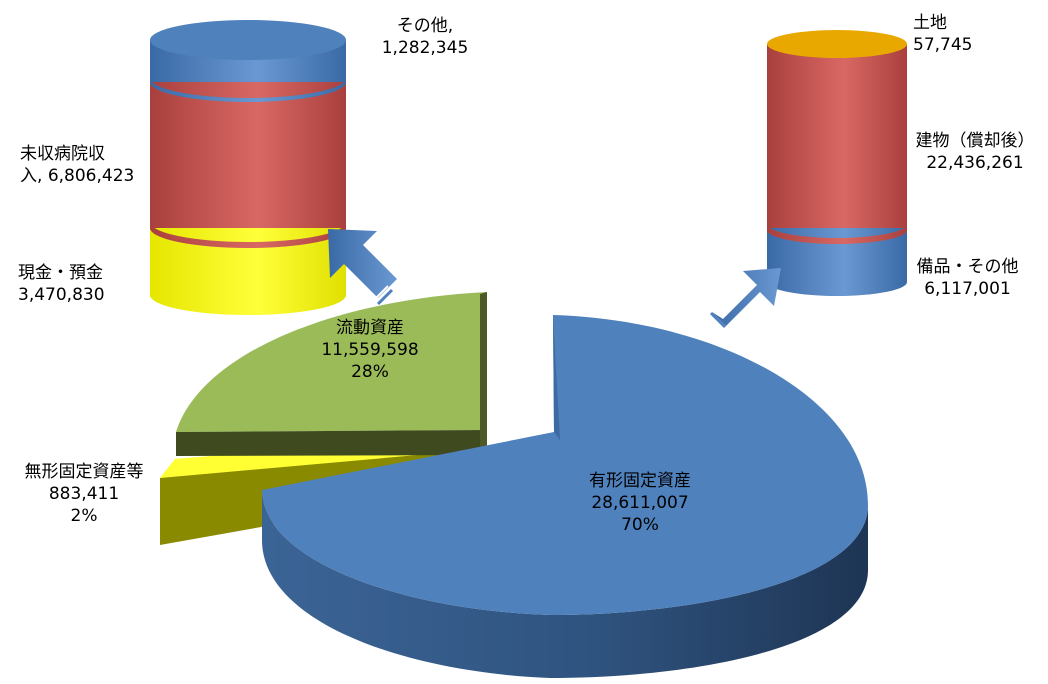  What do you see at coordinates (930, 23) in the screenshot?
I see `right-land-label: 土地` at bounding box center [930, 23].